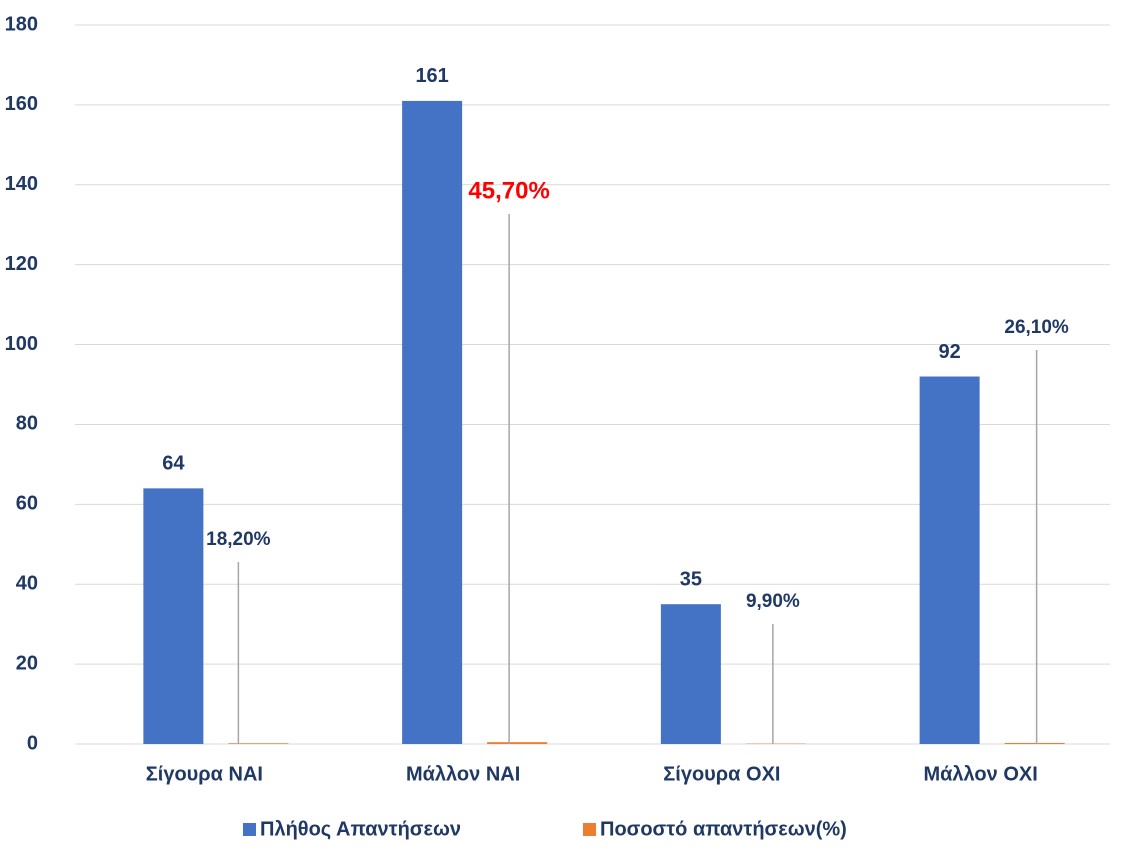  I want to click on y-tick-label: 40, so click(27, 584).